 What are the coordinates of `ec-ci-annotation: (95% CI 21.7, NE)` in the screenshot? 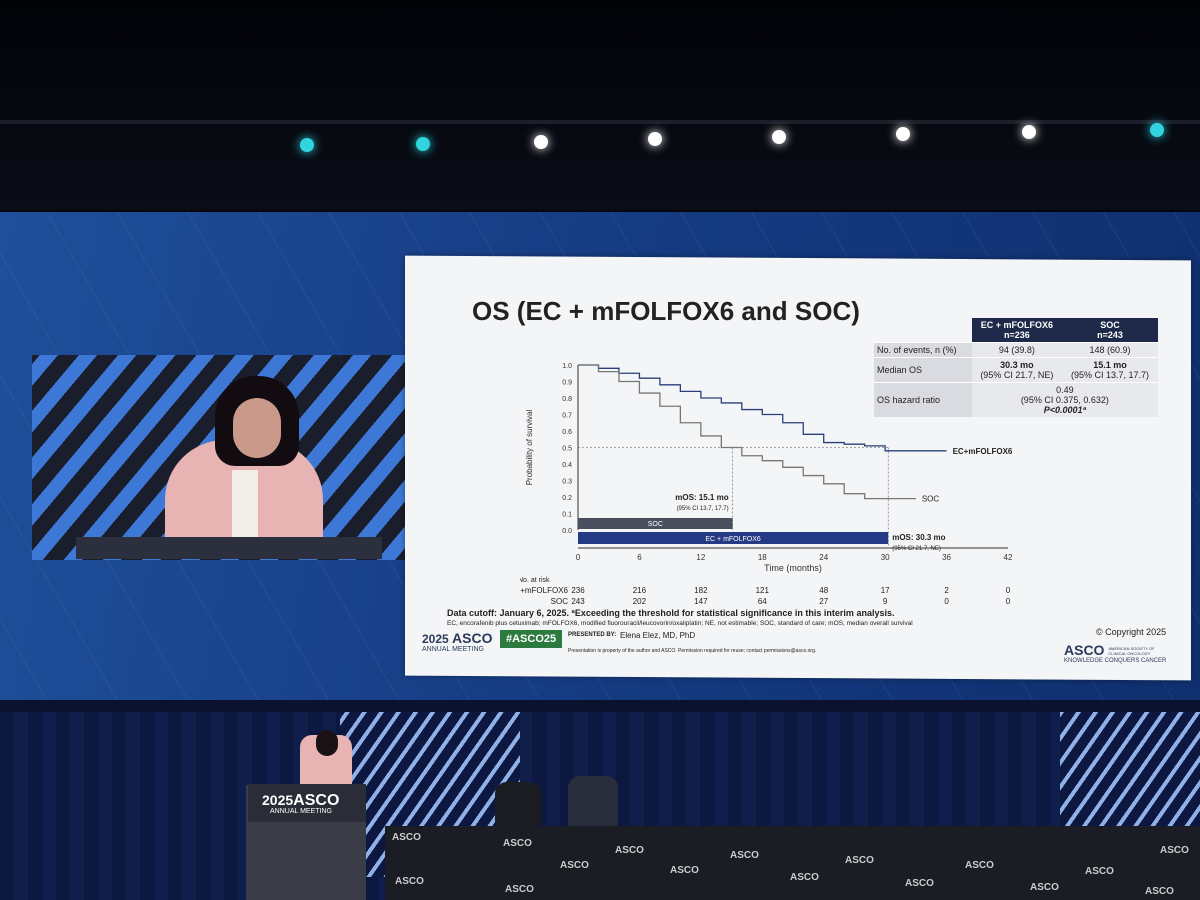 It's located at (916, 549).